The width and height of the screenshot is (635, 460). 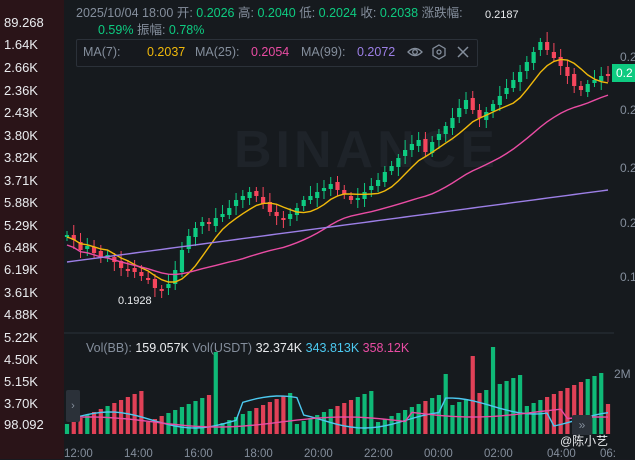 I want to click on scroll-to-latest-button: », so click(x=582, y=425).